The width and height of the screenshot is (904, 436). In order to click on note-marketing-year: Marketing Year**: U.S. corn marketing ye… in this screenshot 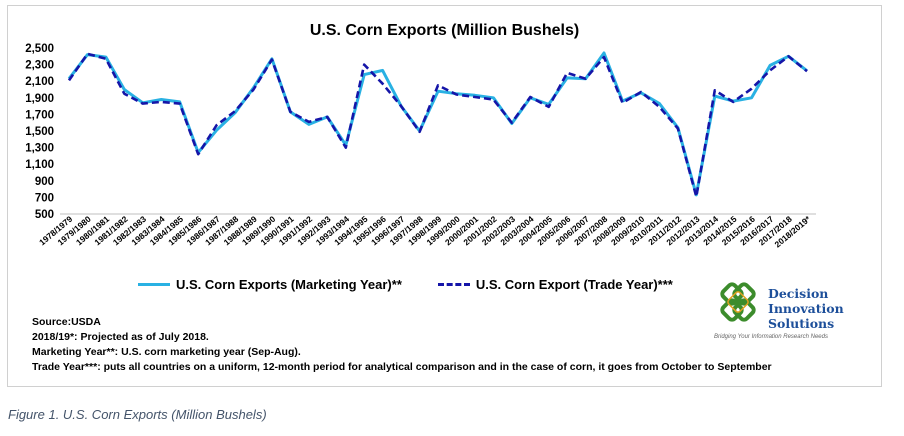, I will do `click(166, 352)`.